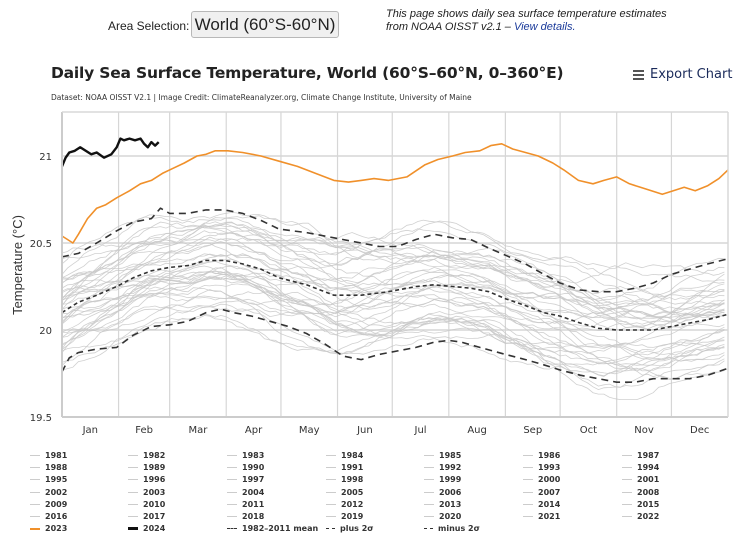 This screenshot has width=743, height=542. I want to click on legend-item-2004: 2004, so click(245, 492).